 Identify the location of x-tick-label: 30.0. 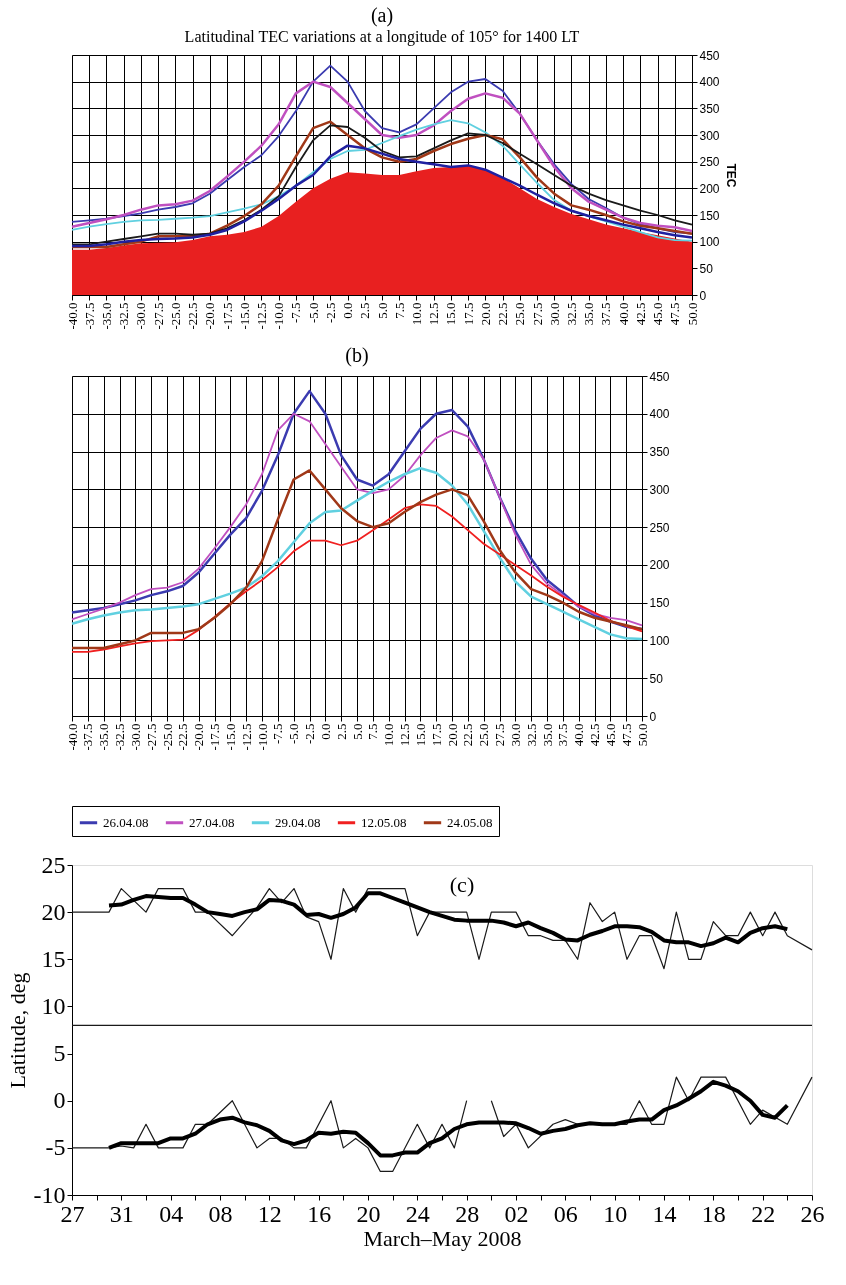
(515, 735).